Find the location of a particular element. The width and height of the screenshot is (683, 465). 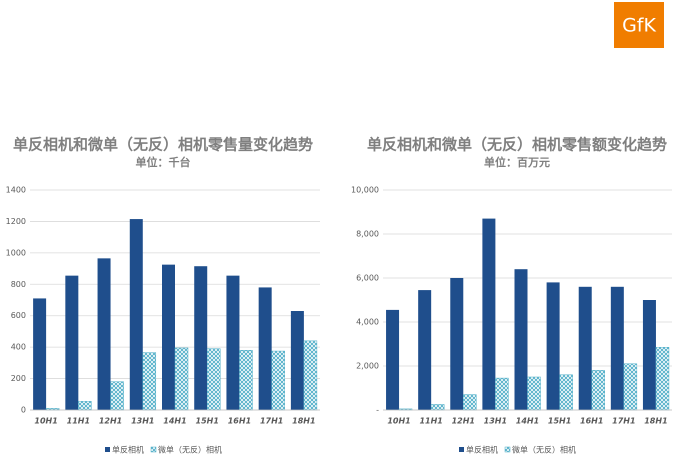

logo-box is located at coordinates (639, 25).